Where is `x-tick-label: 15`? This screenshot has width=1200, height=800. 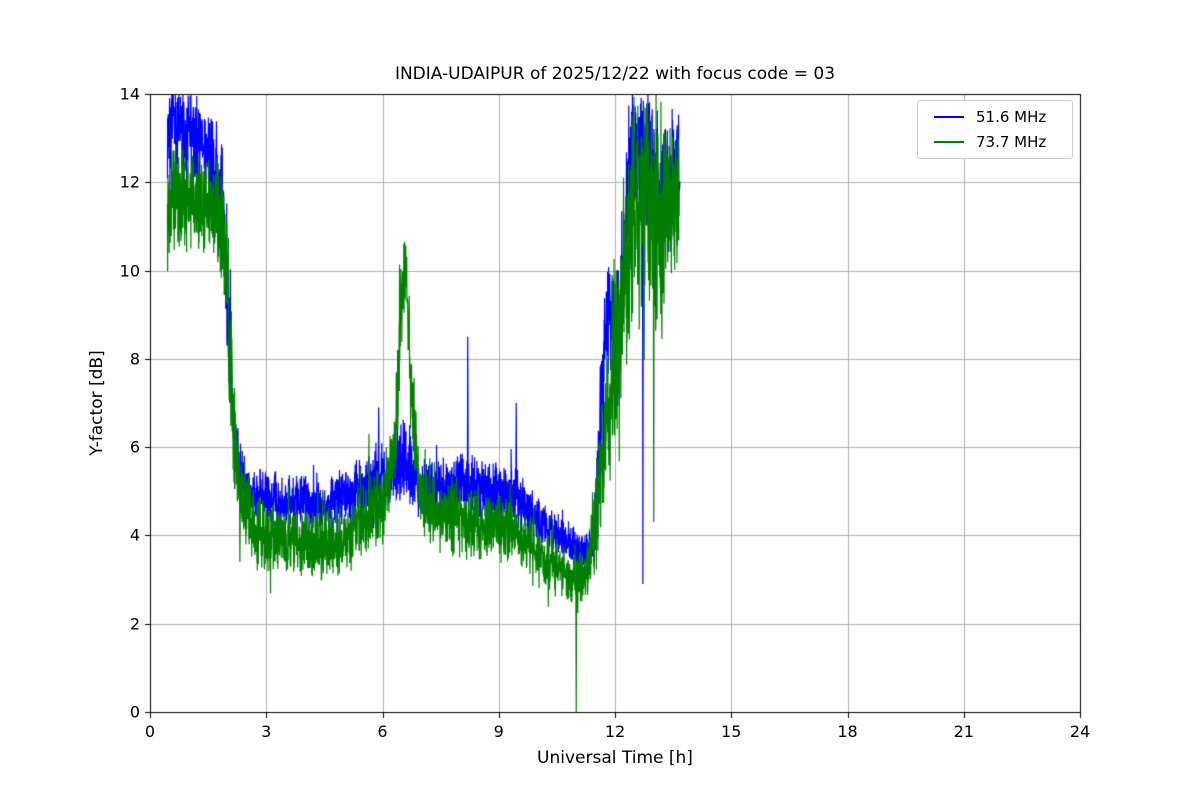
x-tick-label: 15 is located at coordinates (731, 731).